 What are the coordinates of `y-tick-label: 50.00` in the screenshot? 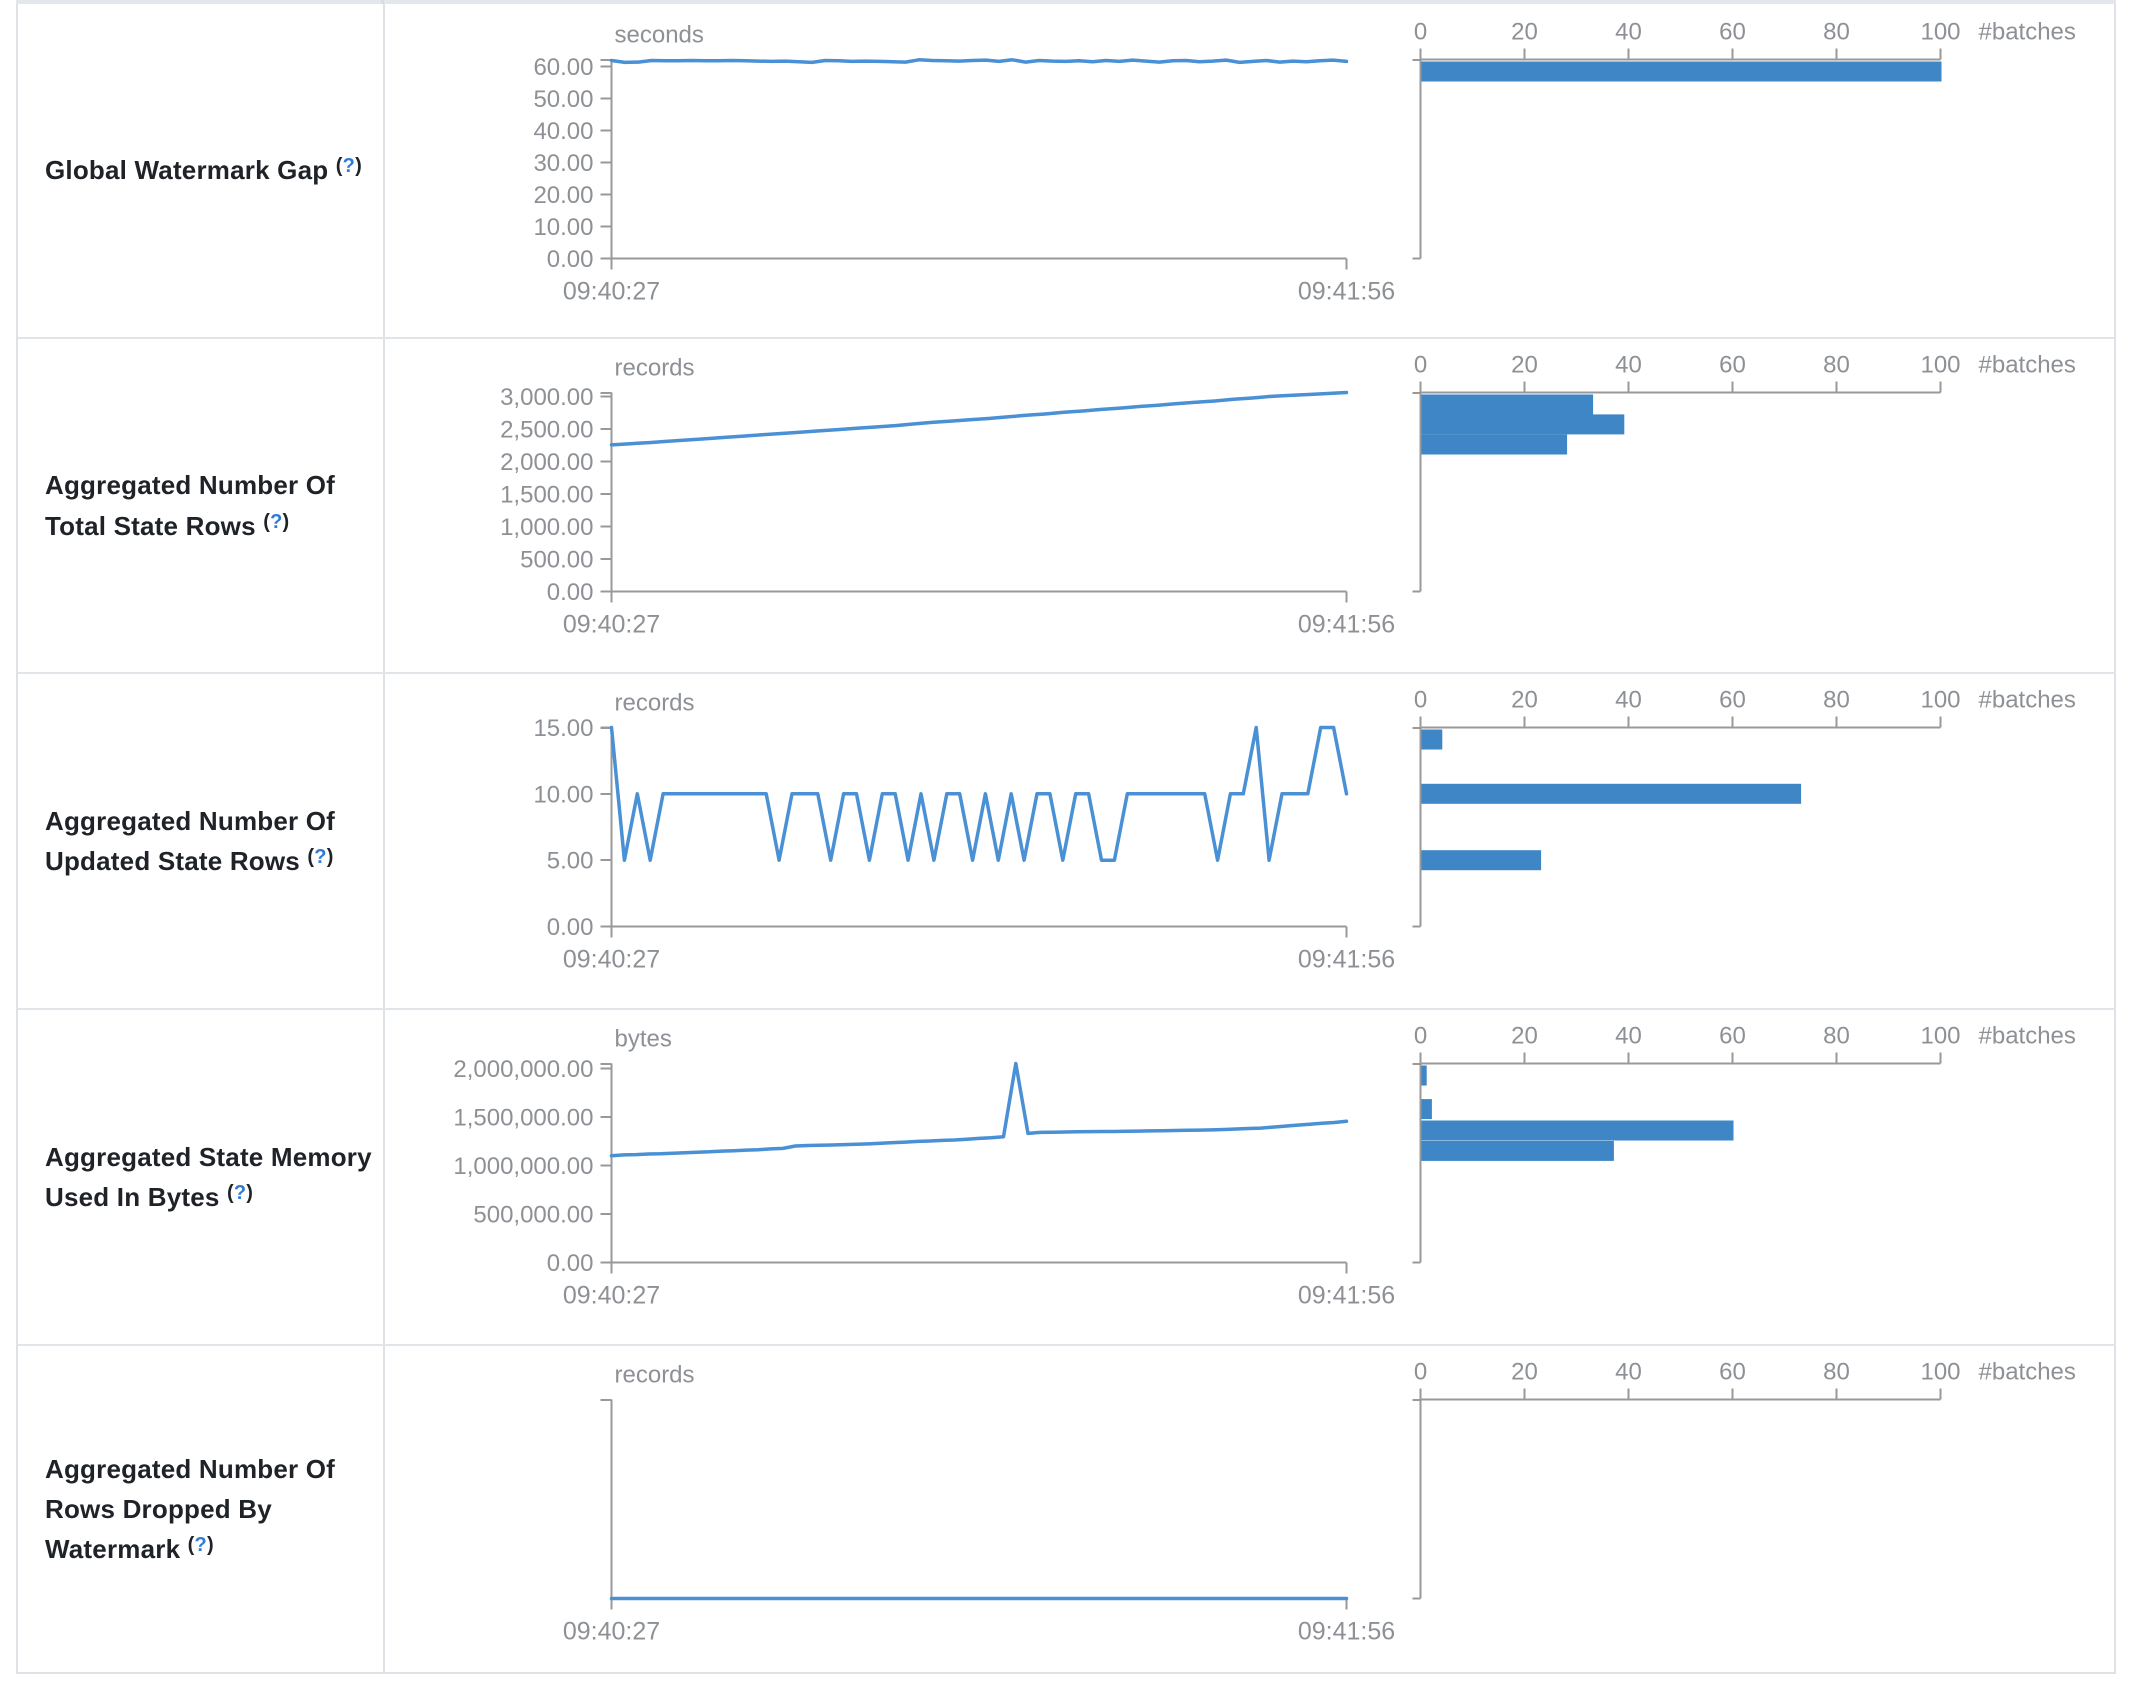 It's located at (563, 99).